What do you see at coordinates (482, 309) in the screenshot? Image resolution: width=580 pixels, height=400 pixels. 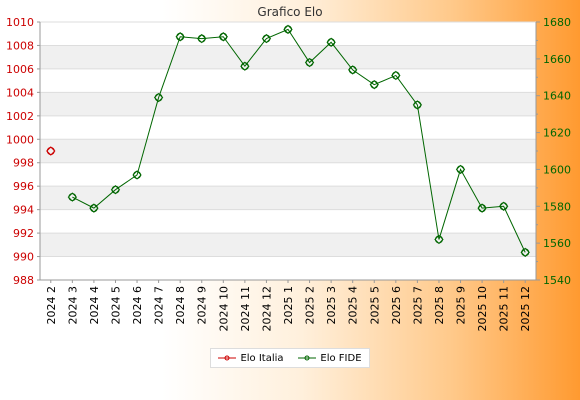 I see `x-tick-label: 2025 10` at bounding box center [482, 309].